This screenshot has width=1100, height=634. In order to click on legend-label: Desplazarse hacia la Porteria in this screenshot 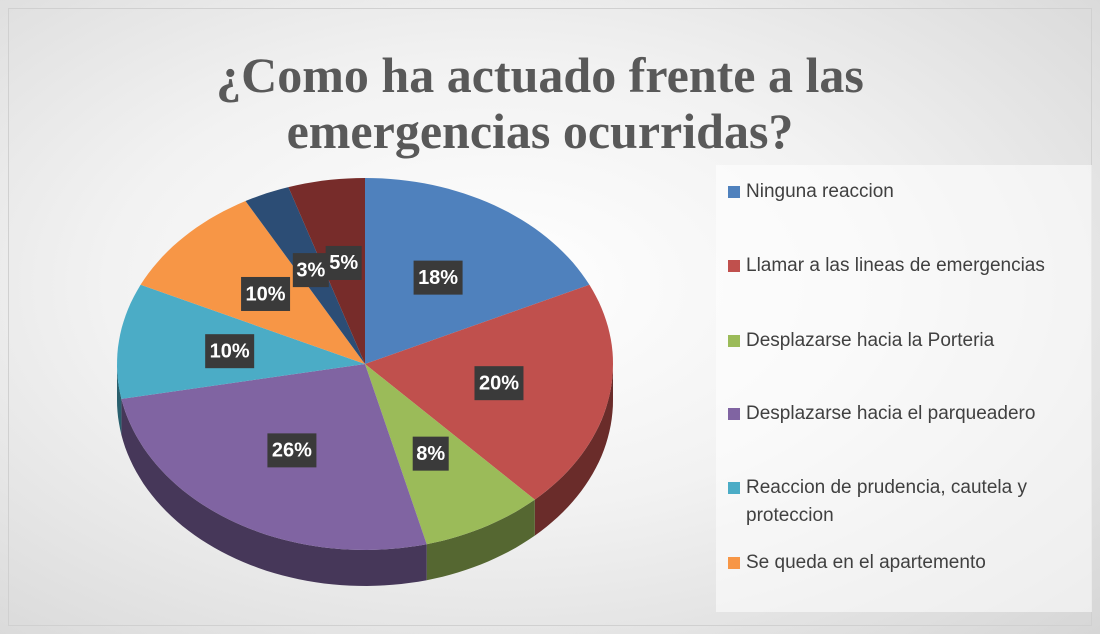, I will do `click(870, 340)`.